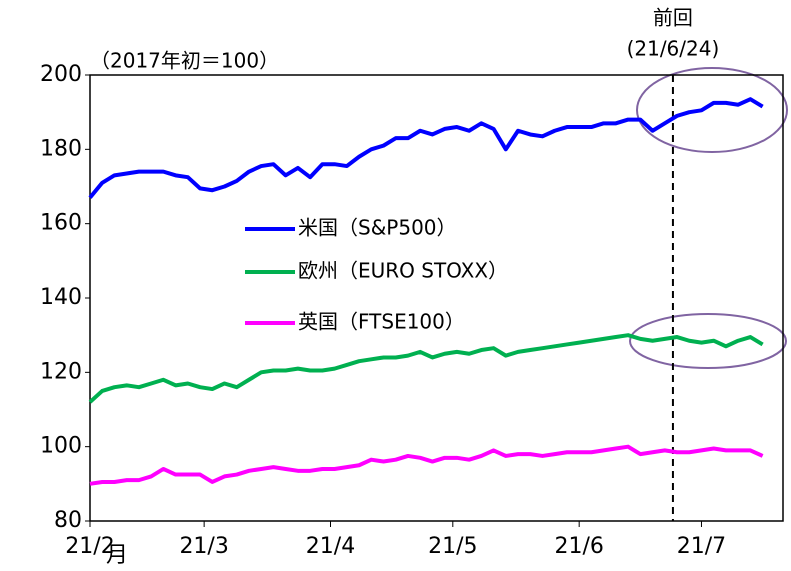 The image size is (791, 571). Describe the element at coordinates (377, 228) in the screenshot. I see `legend-label: 米国（S&P500）` at that location.